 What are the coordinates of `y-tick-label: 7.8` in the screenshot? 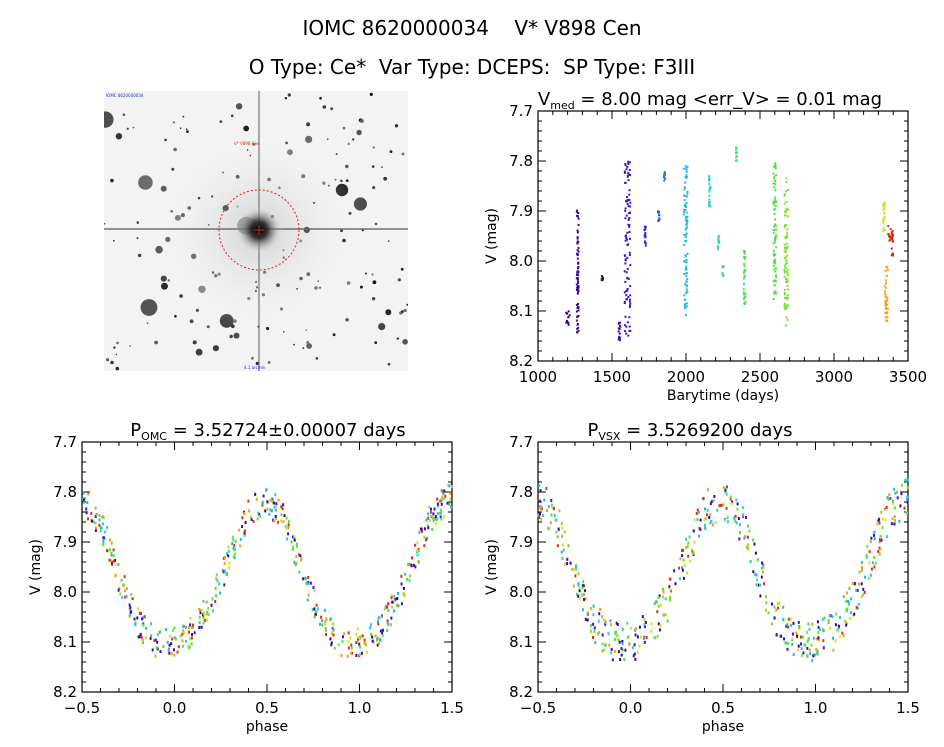 It's located at (521, 161).